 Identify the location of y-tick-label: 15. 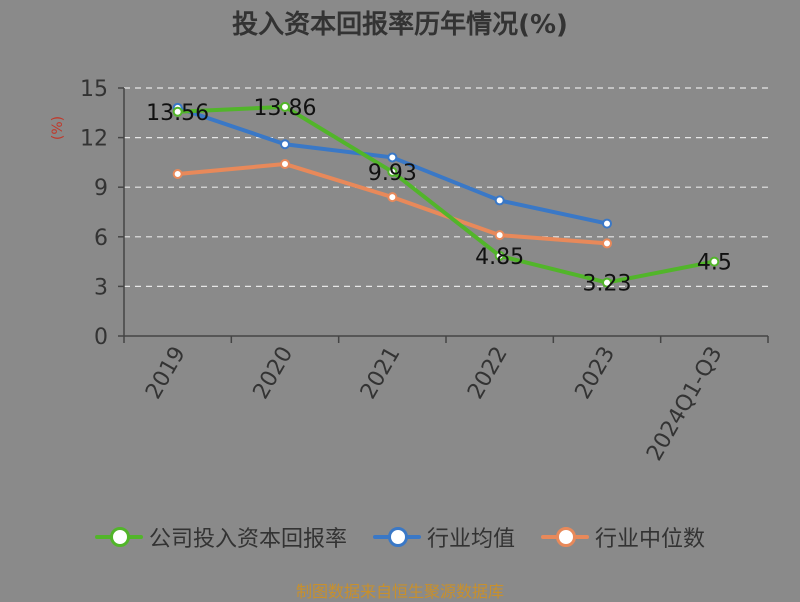
(94, 89).